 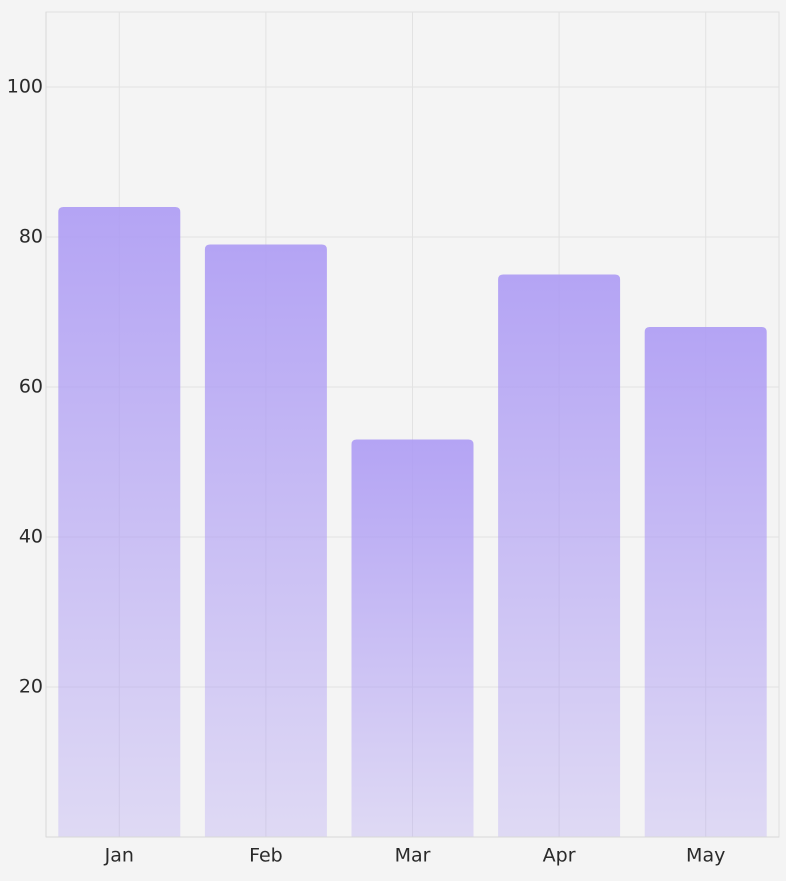 What do you see at coordinates (31, 537) in the screenshot?
I see `y-tick-label: 40` at bounding box center [31, 537].